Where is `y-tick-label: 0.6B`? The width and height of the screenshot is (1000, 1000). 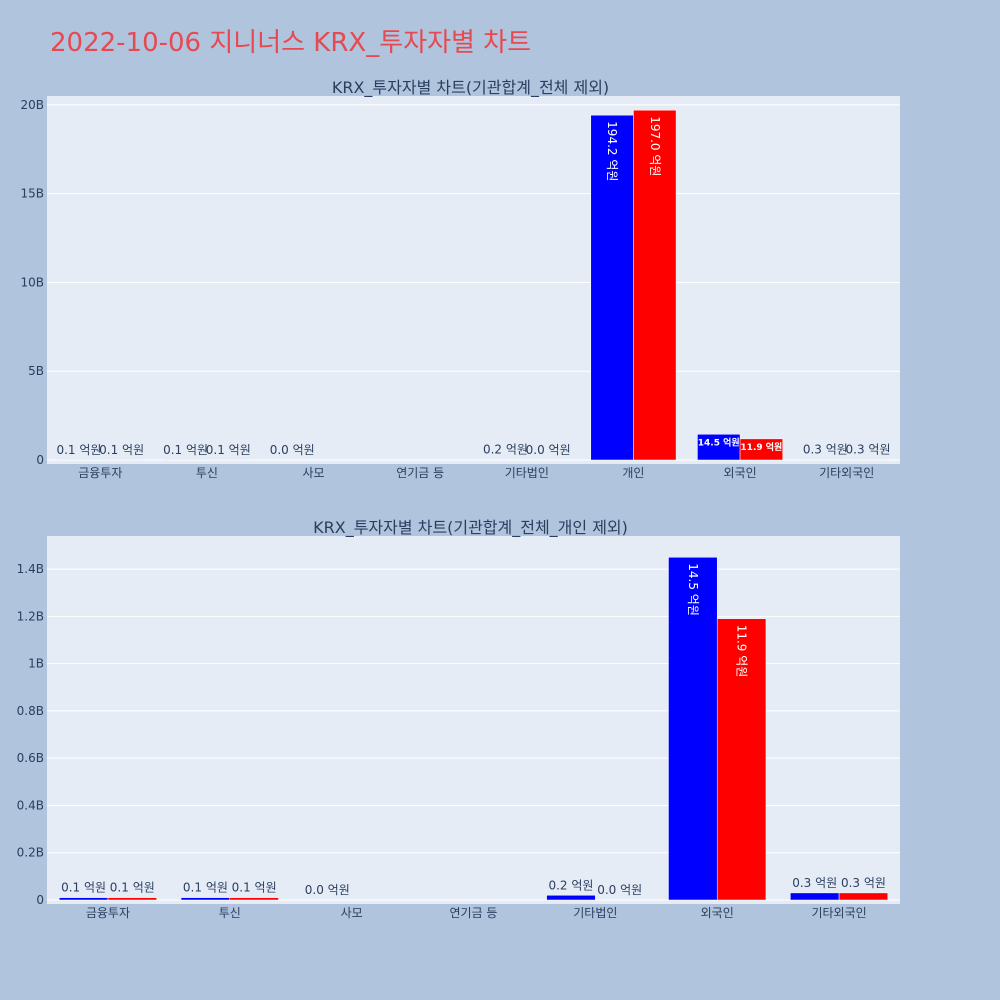 y-tick-label: 0.6B is located at coordinates (30, 758).